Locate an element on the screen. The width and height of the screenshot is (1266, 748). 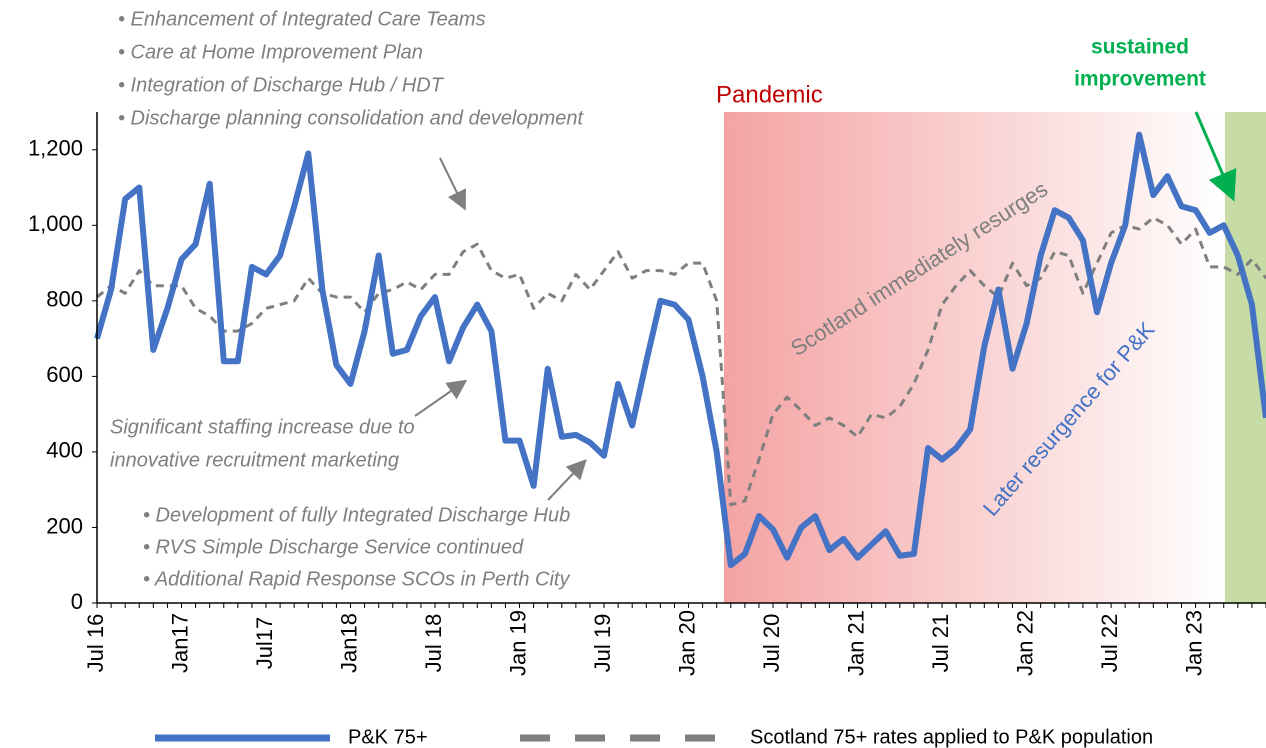
x-tick-label: Jul 21 is located at coordinates (940, 643).